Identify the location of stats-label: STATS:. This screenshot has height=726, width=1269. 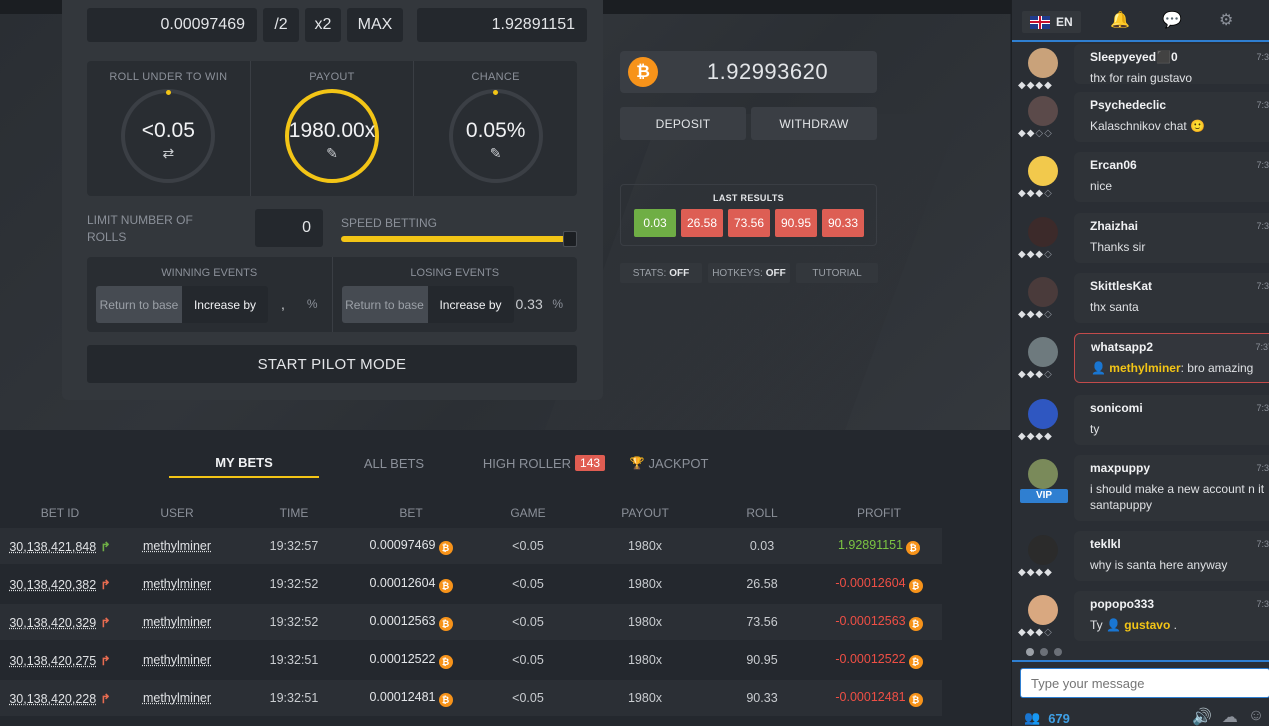
(649, 273).